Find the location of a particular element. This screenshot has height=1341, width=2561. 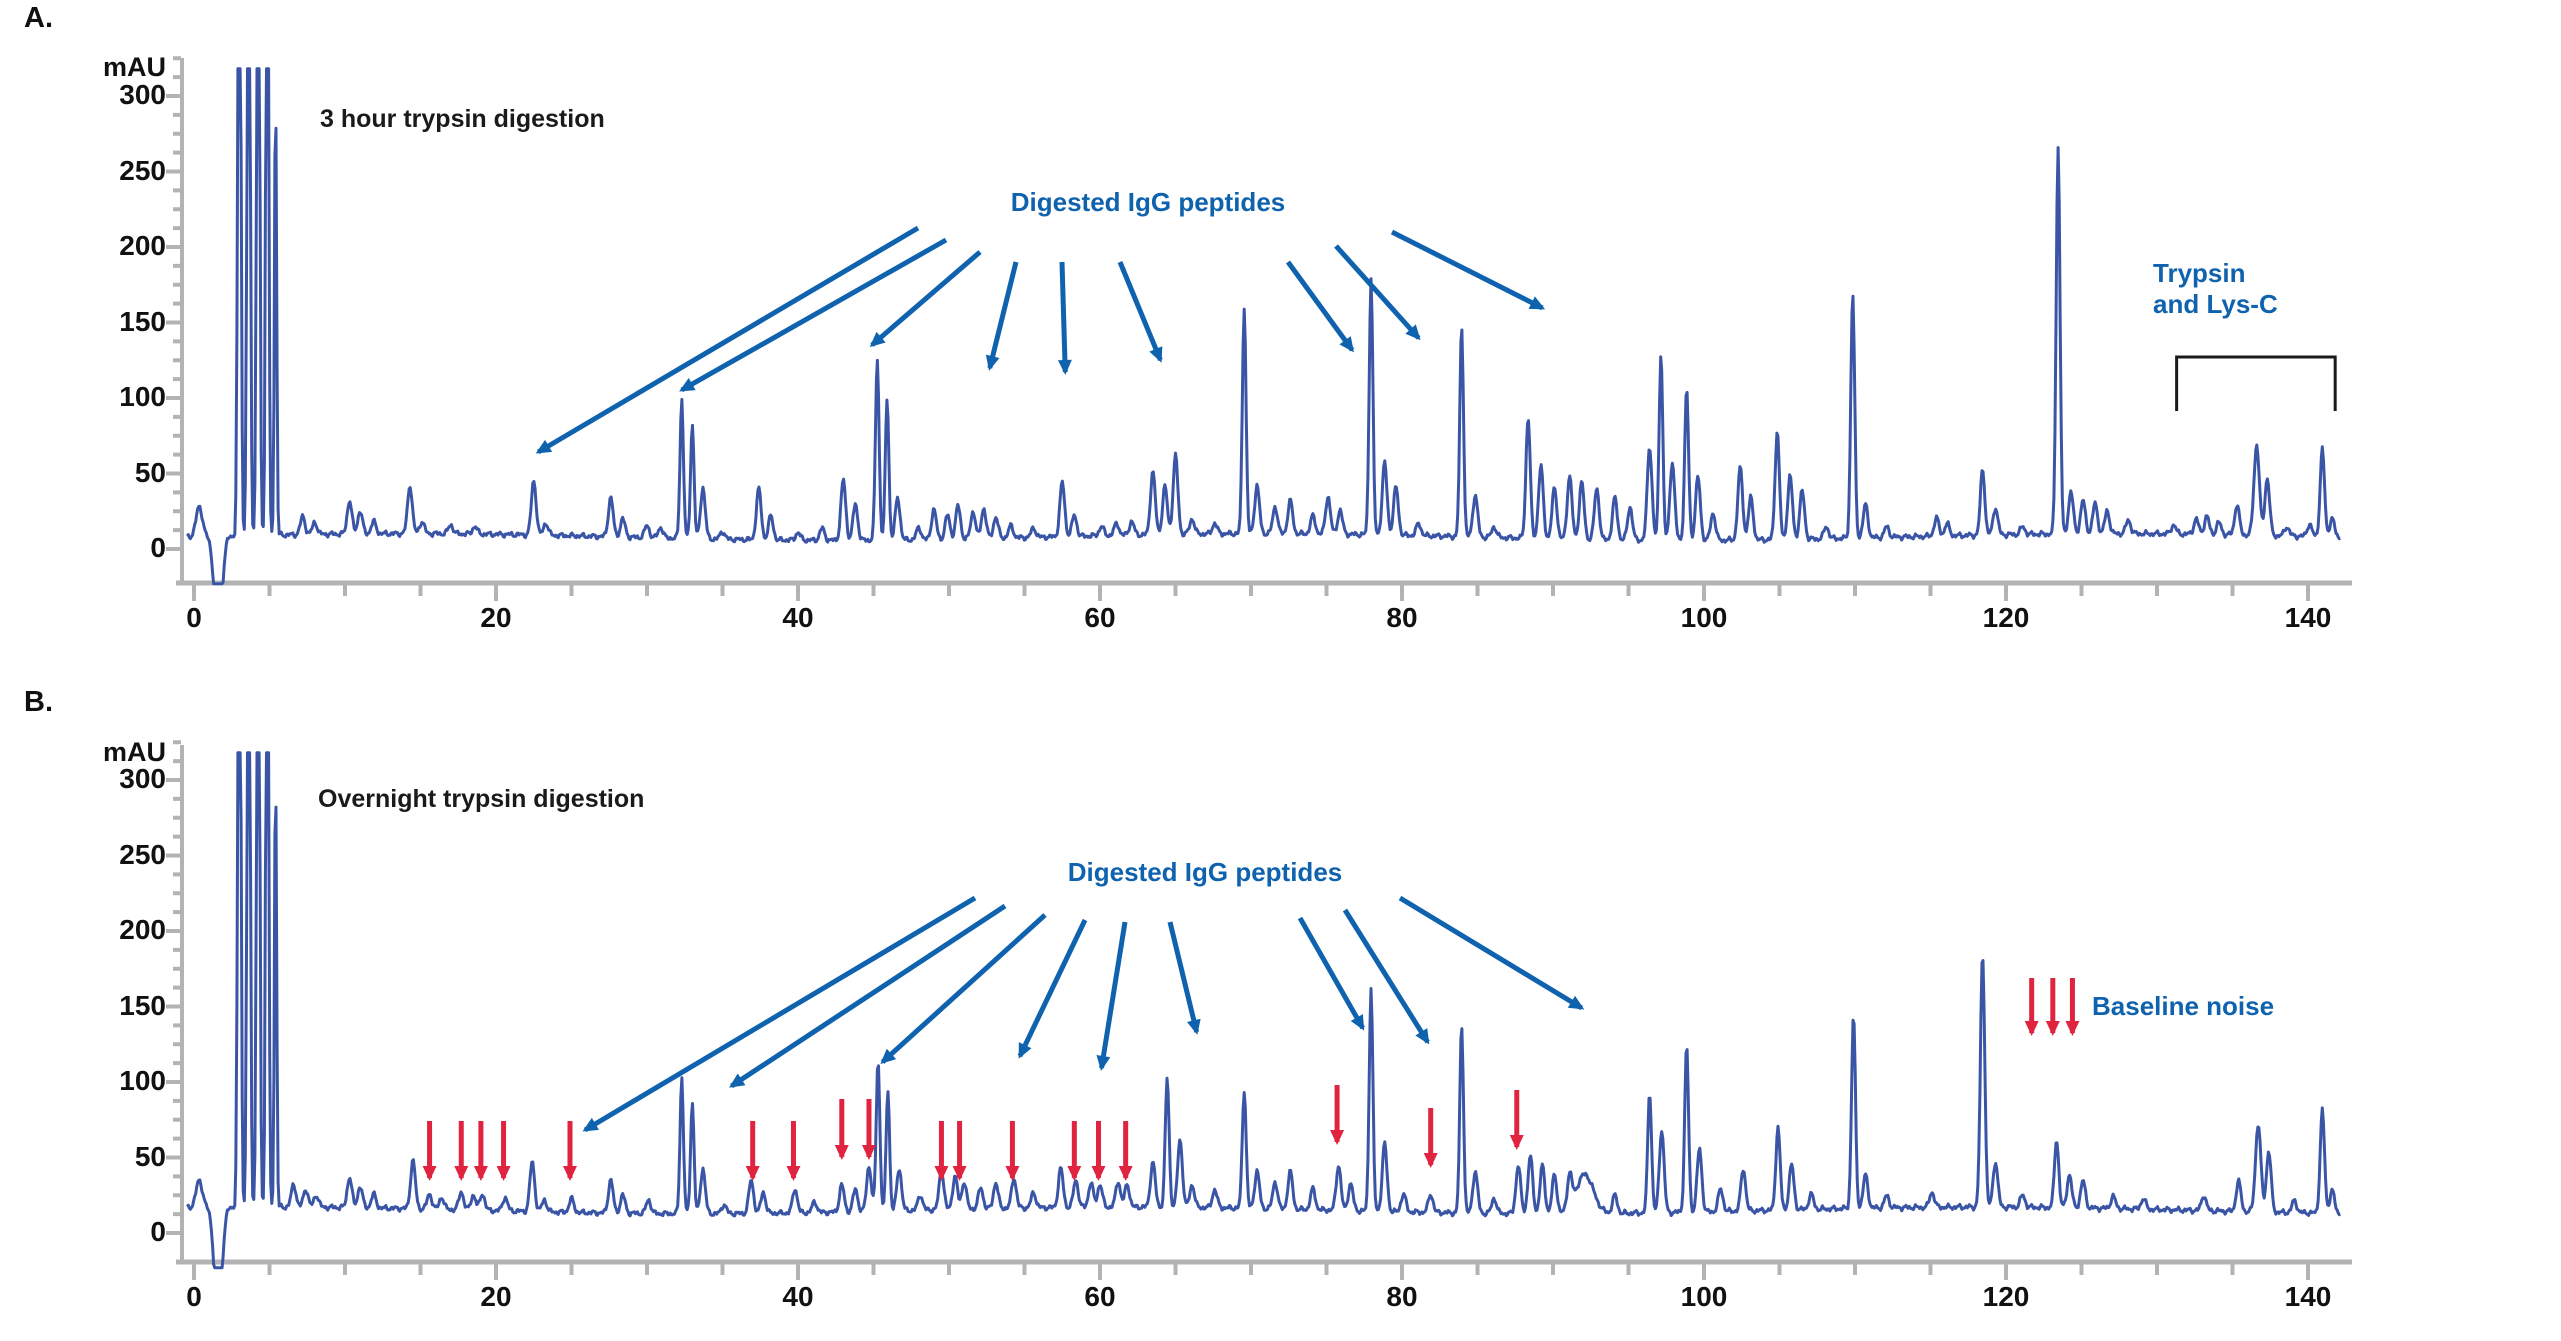

panel-b-yaxis-unit: mAU is located at coordinates (134, 752).